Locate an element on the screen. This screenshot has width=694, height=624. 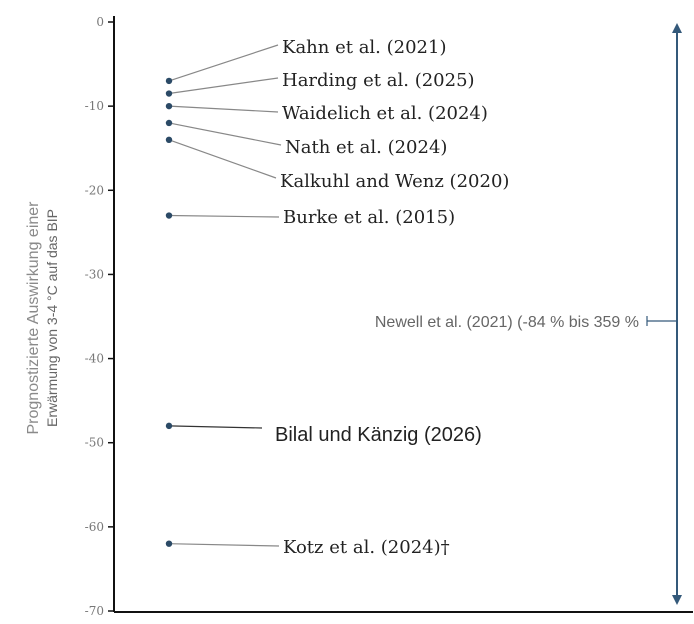
study-label: Harding et al. (2025) is located at coordinates (378, 80).